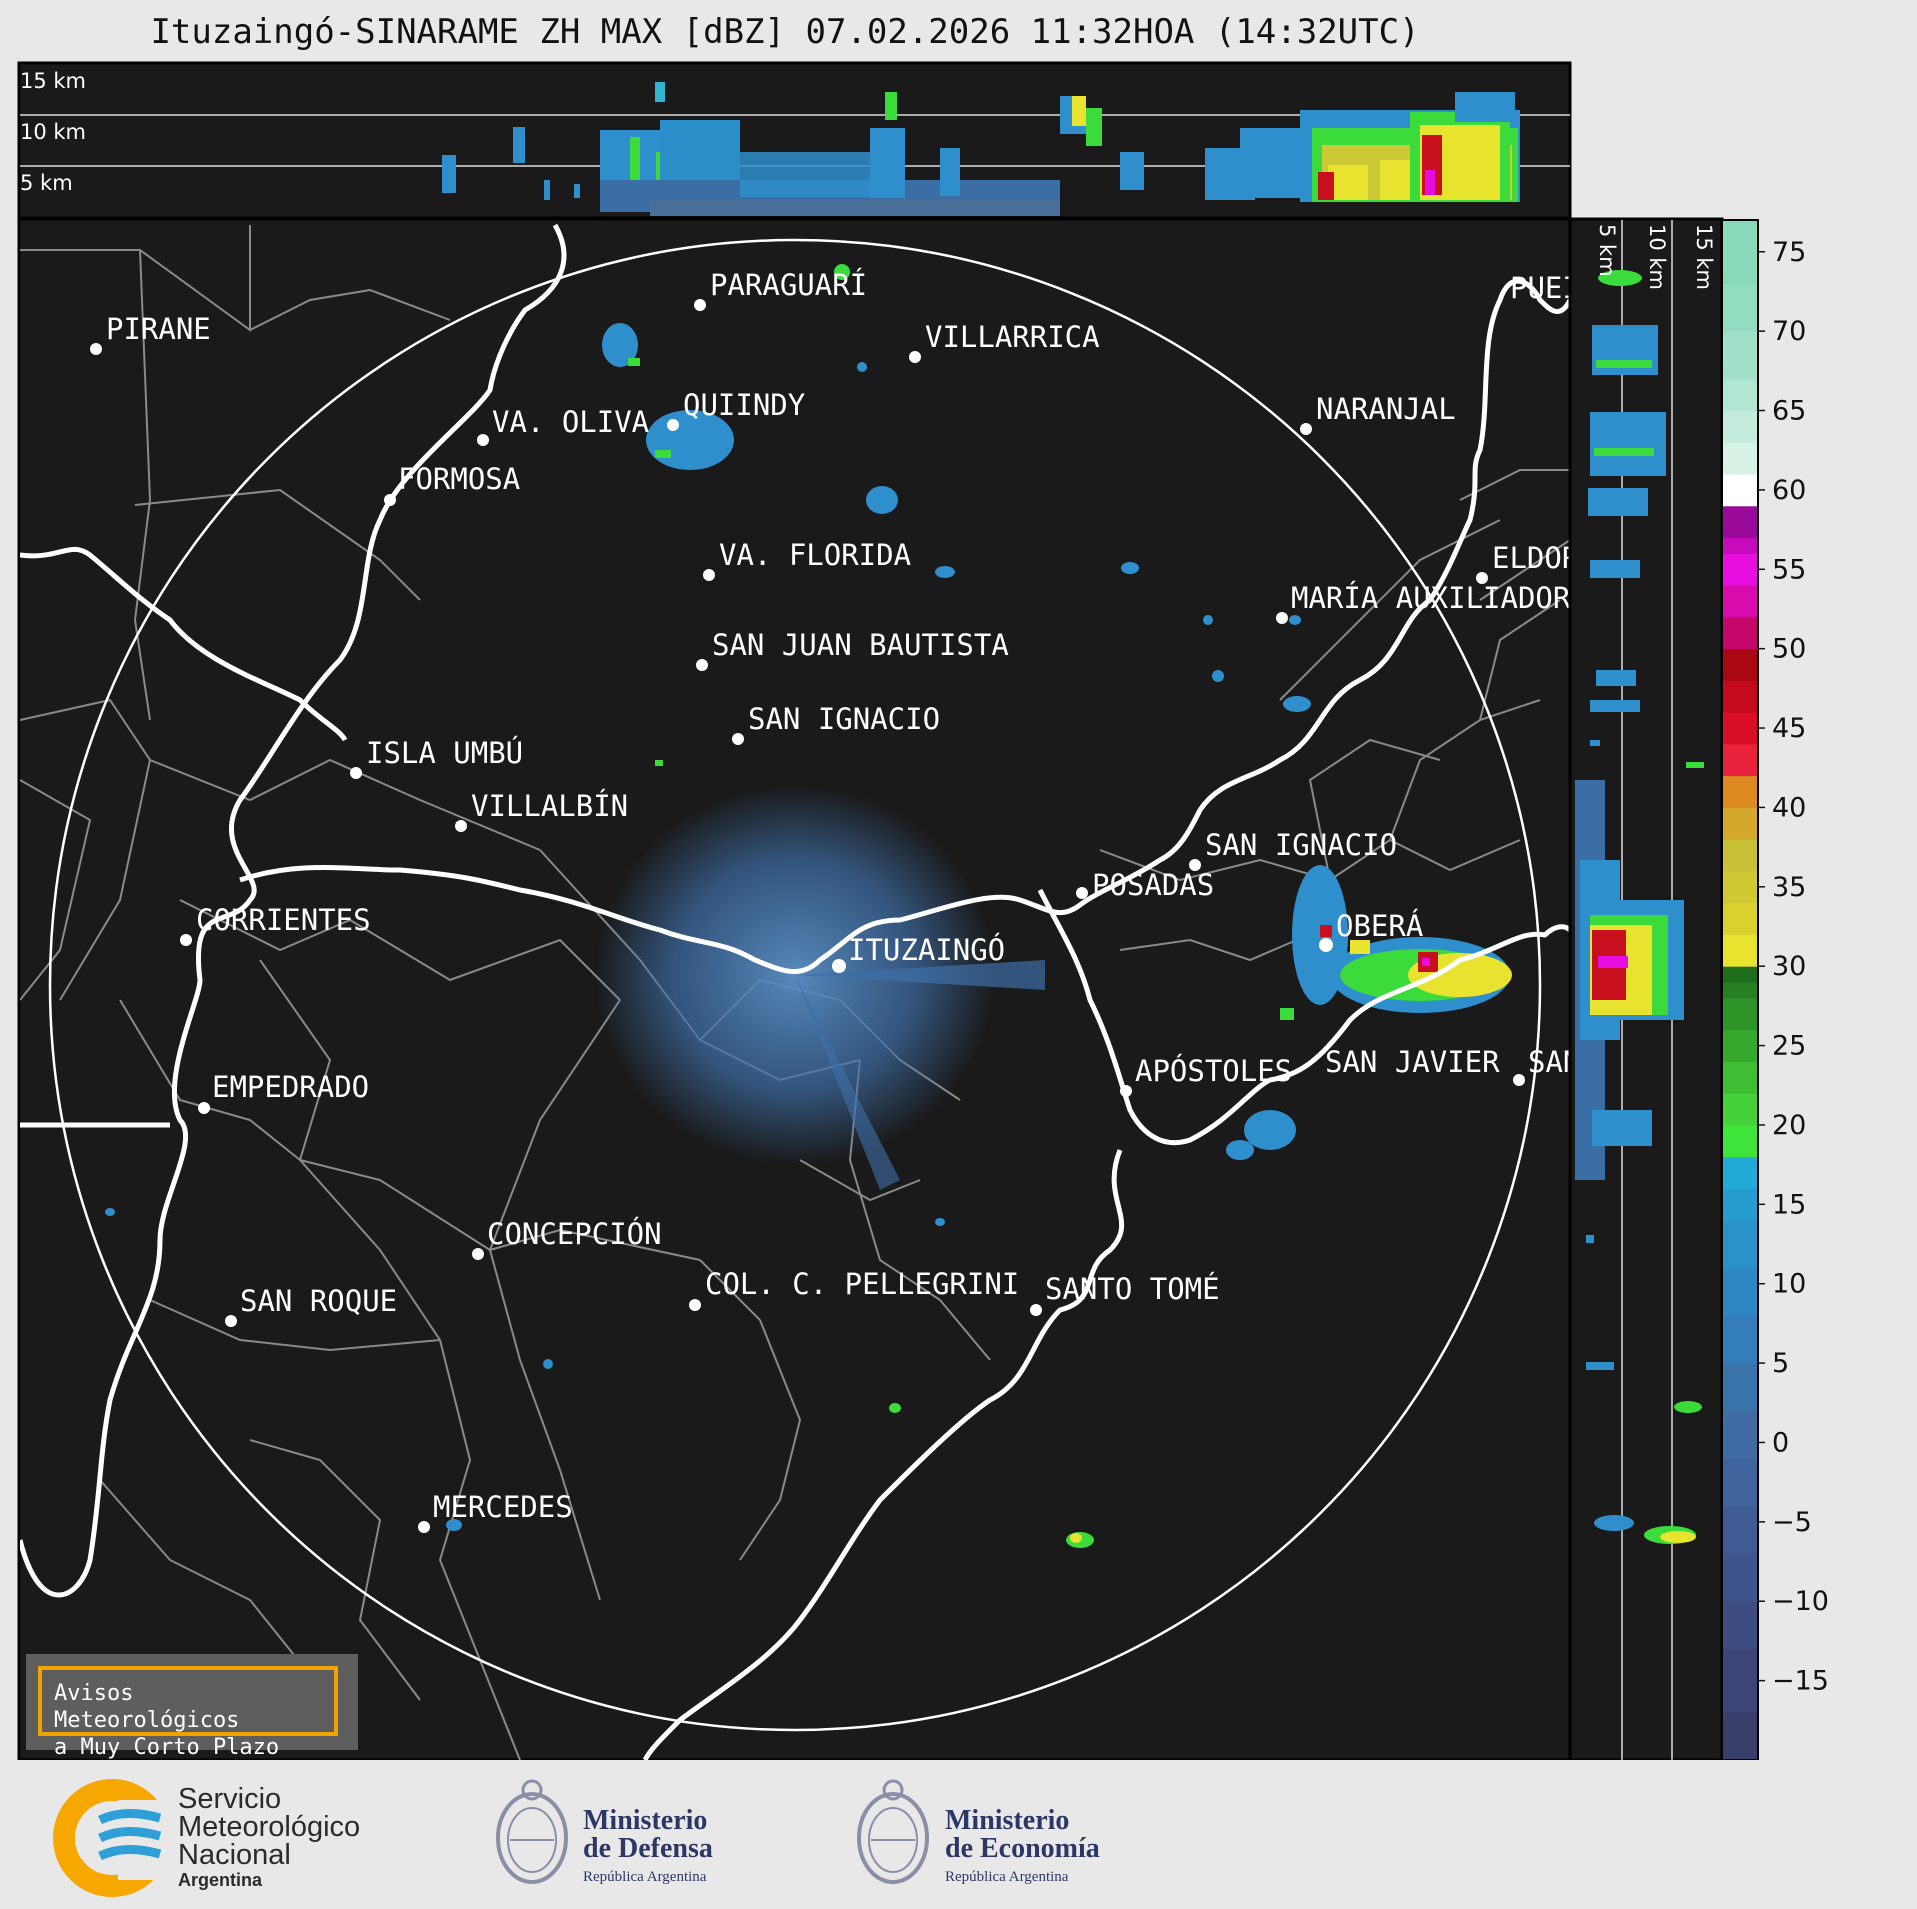 Image resolution: width=1917 pixels, height=1909 pixels. I want to click on colorbar-tick-label: 20, so click(1789, 1125).